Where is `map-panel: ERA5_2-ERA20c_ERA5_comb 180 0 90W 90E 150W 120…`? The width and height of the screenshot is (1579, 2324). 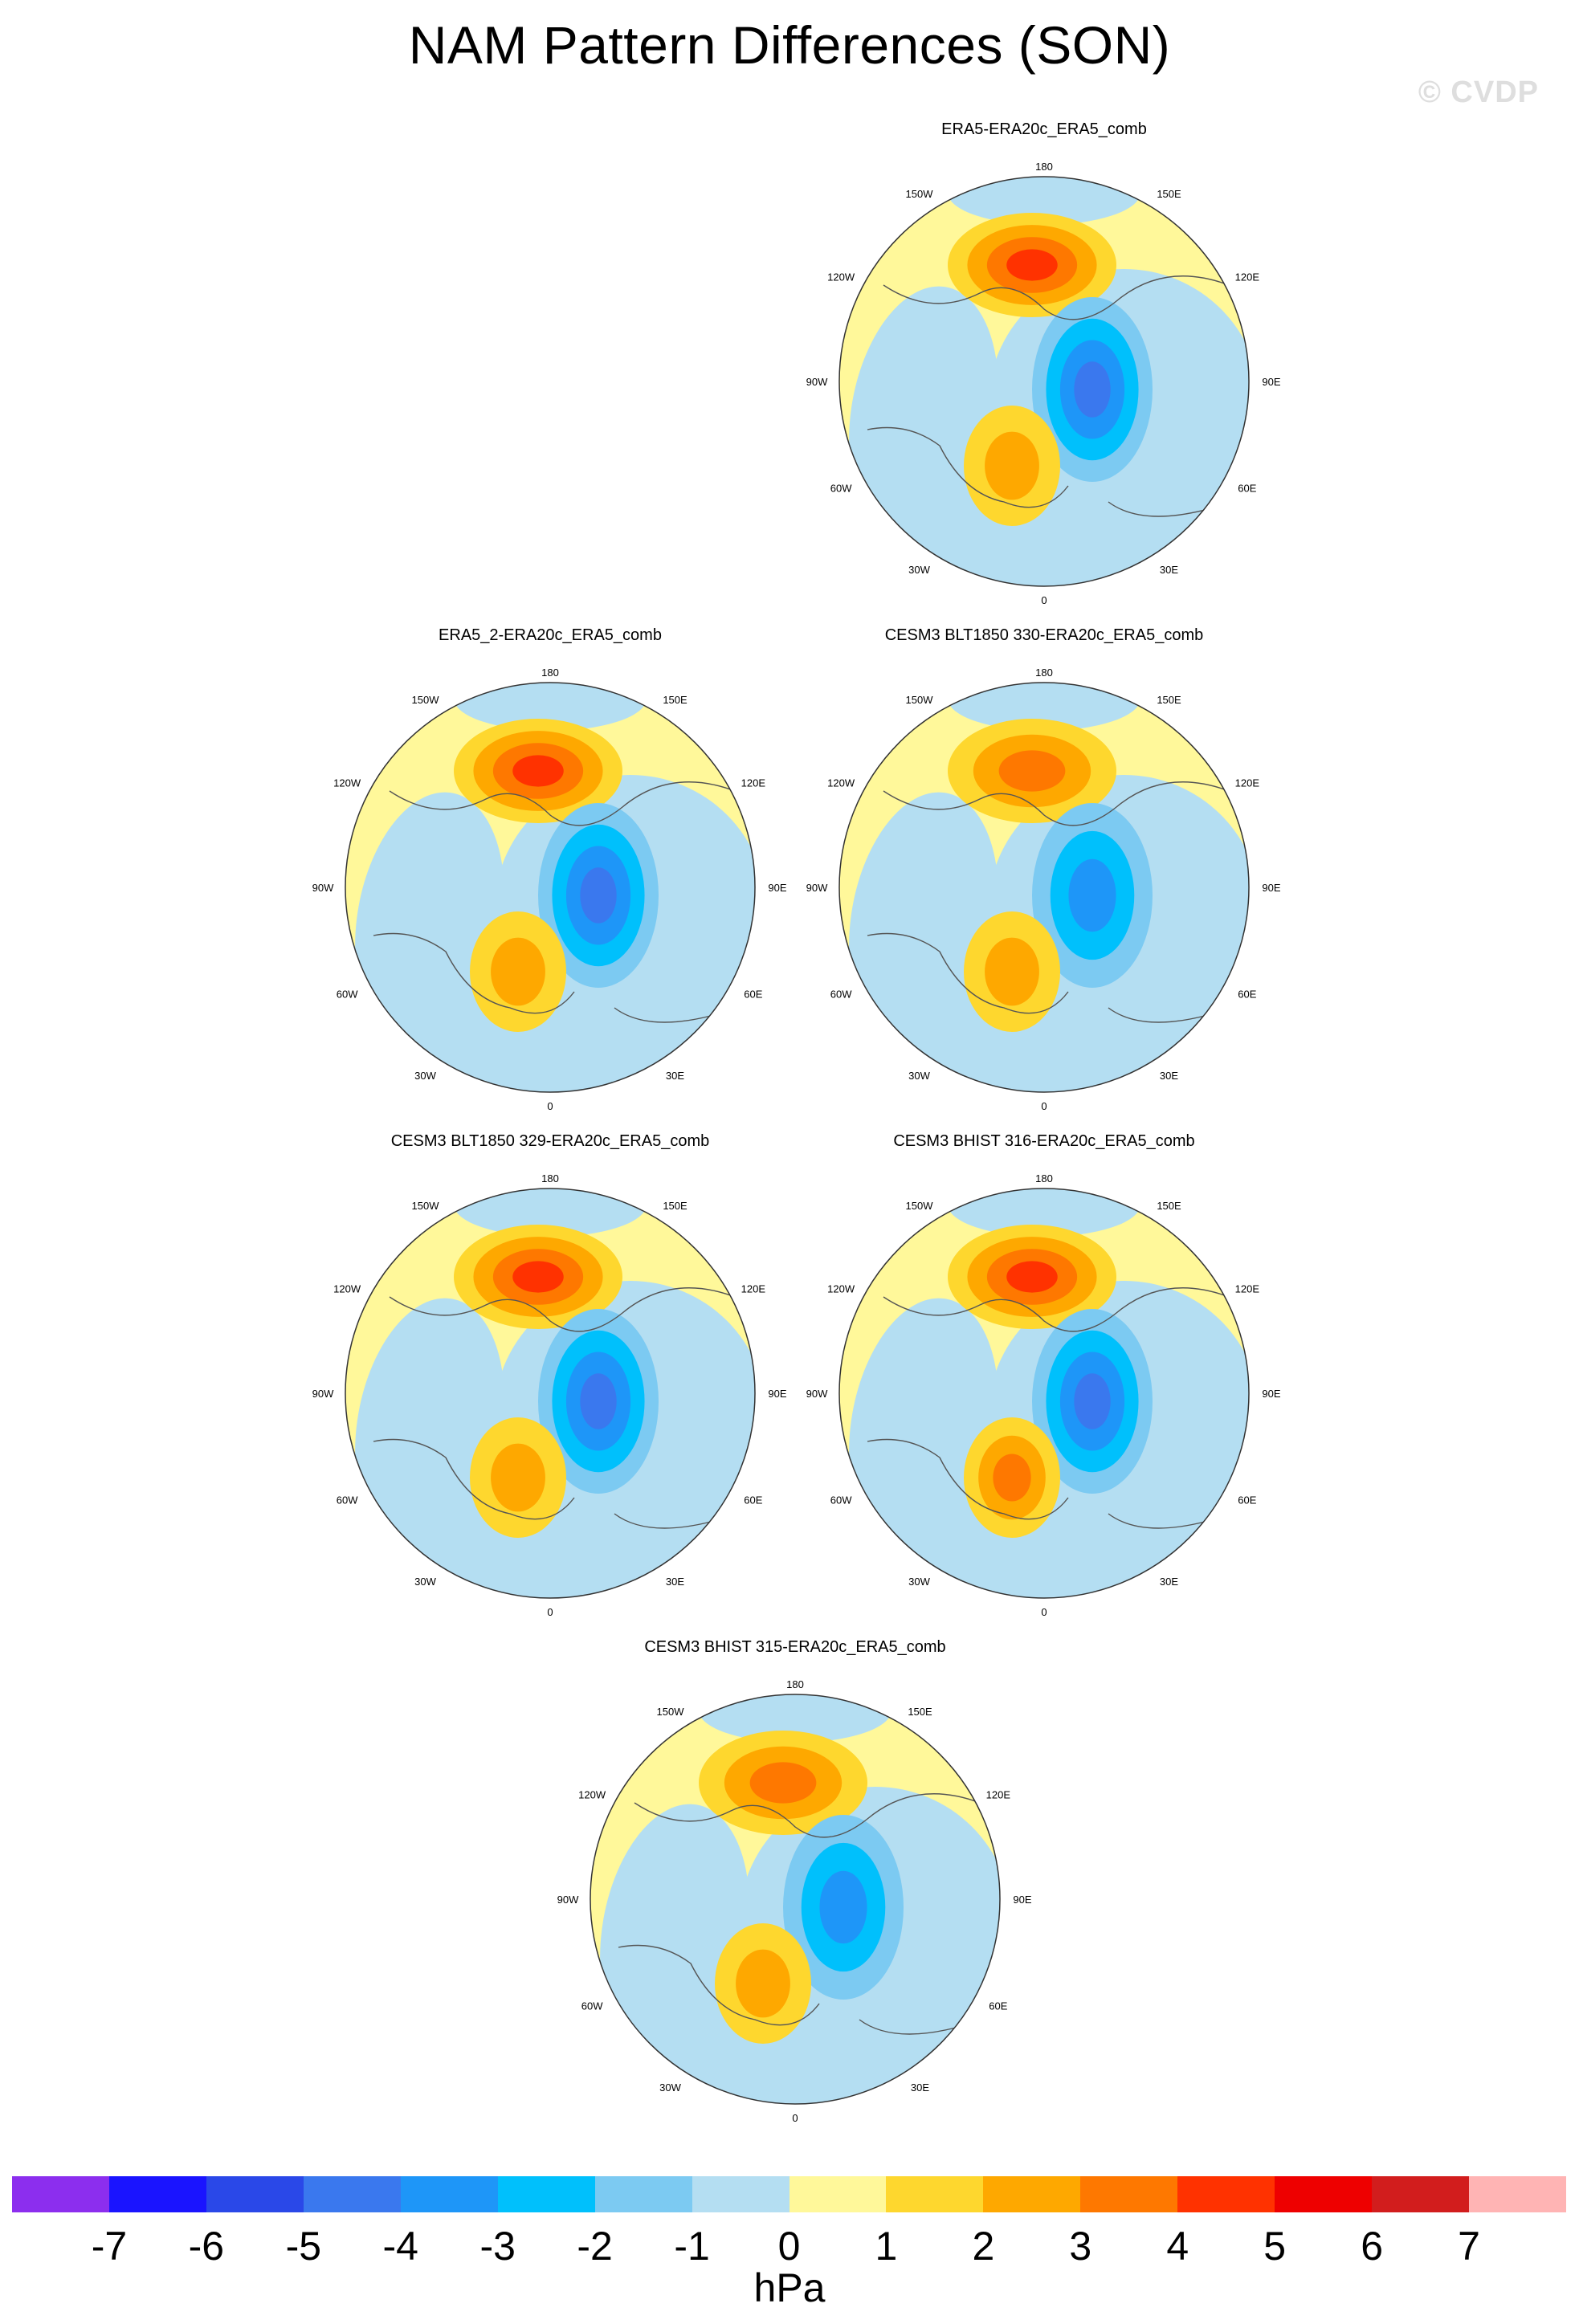
map-panel: ERA5_2-ERA20c_ERA5_comb 180 0 90W 90E 150W 120… is located at coordinates (550, 875).